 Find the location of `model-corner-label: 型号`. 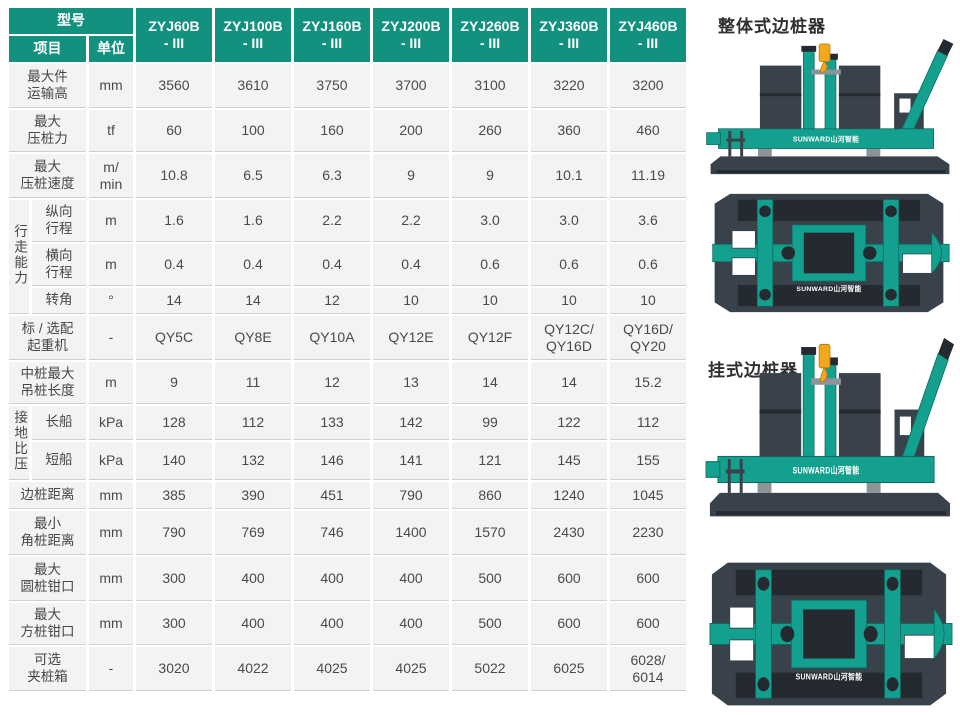

model-corner-label: 型号 is located at coordinates (71, 21).